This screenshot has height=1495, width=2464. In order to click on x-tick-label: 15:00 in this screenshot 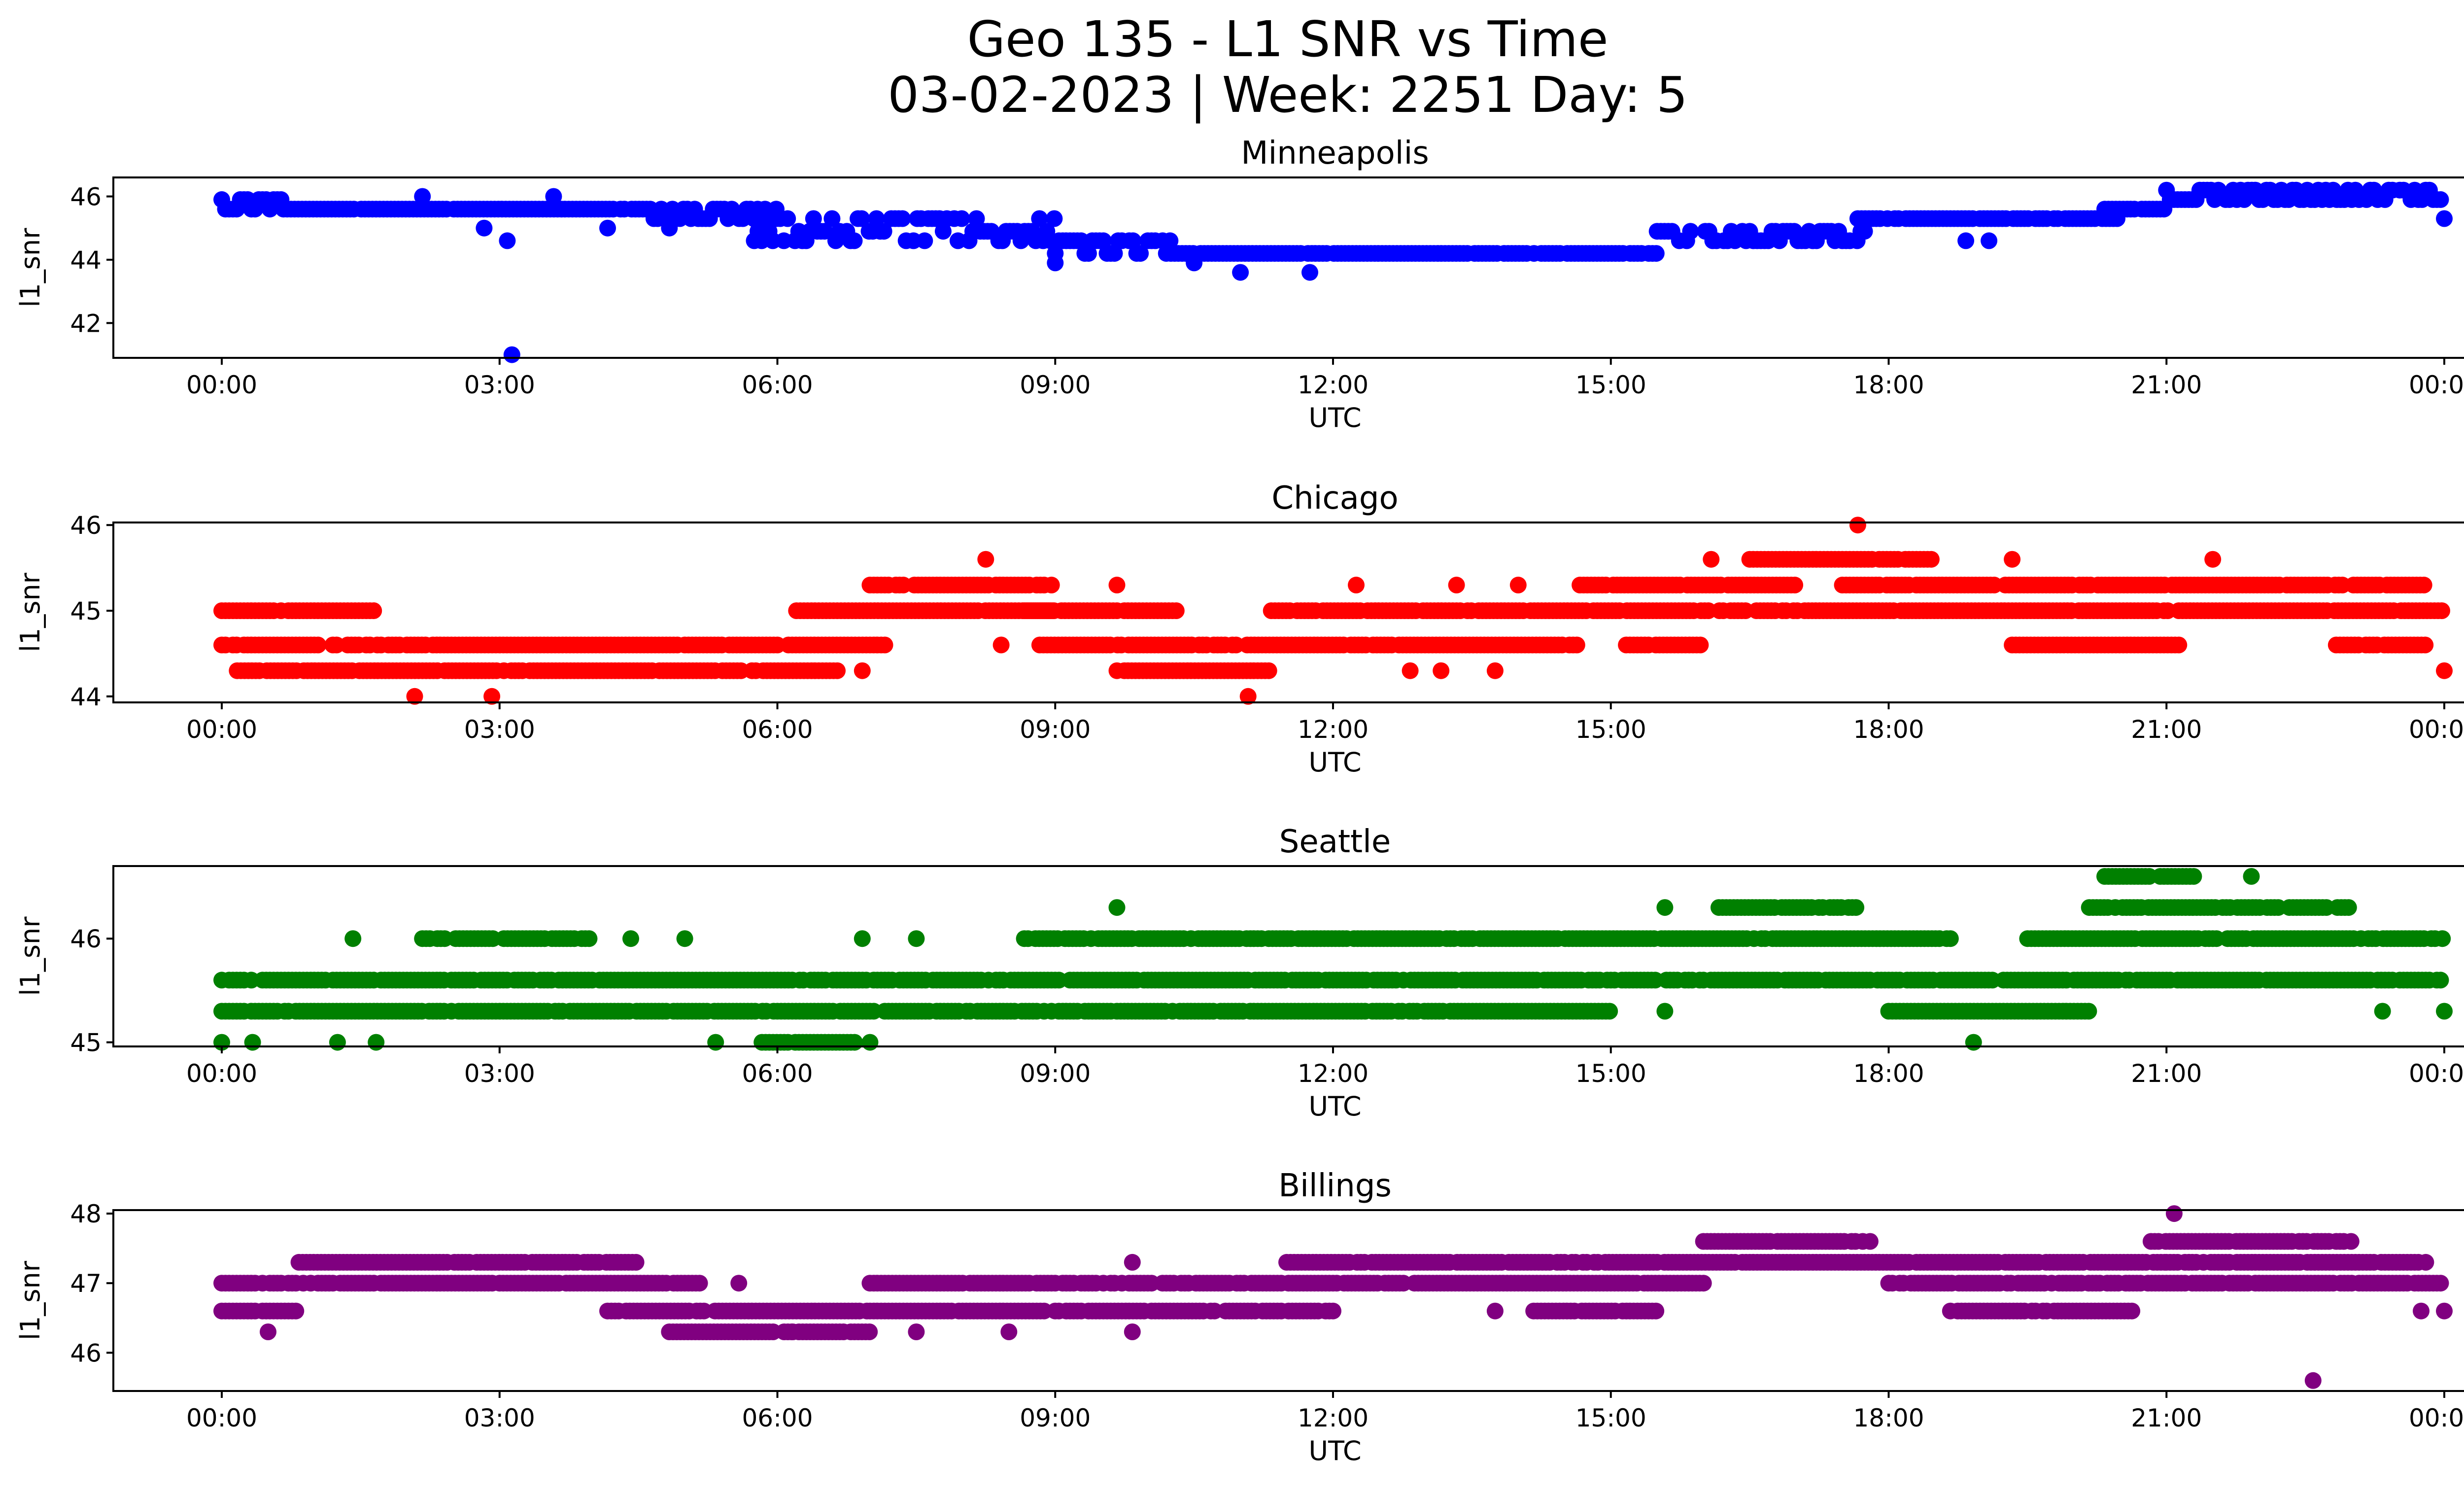, I will do `click(1610, 1418)`.